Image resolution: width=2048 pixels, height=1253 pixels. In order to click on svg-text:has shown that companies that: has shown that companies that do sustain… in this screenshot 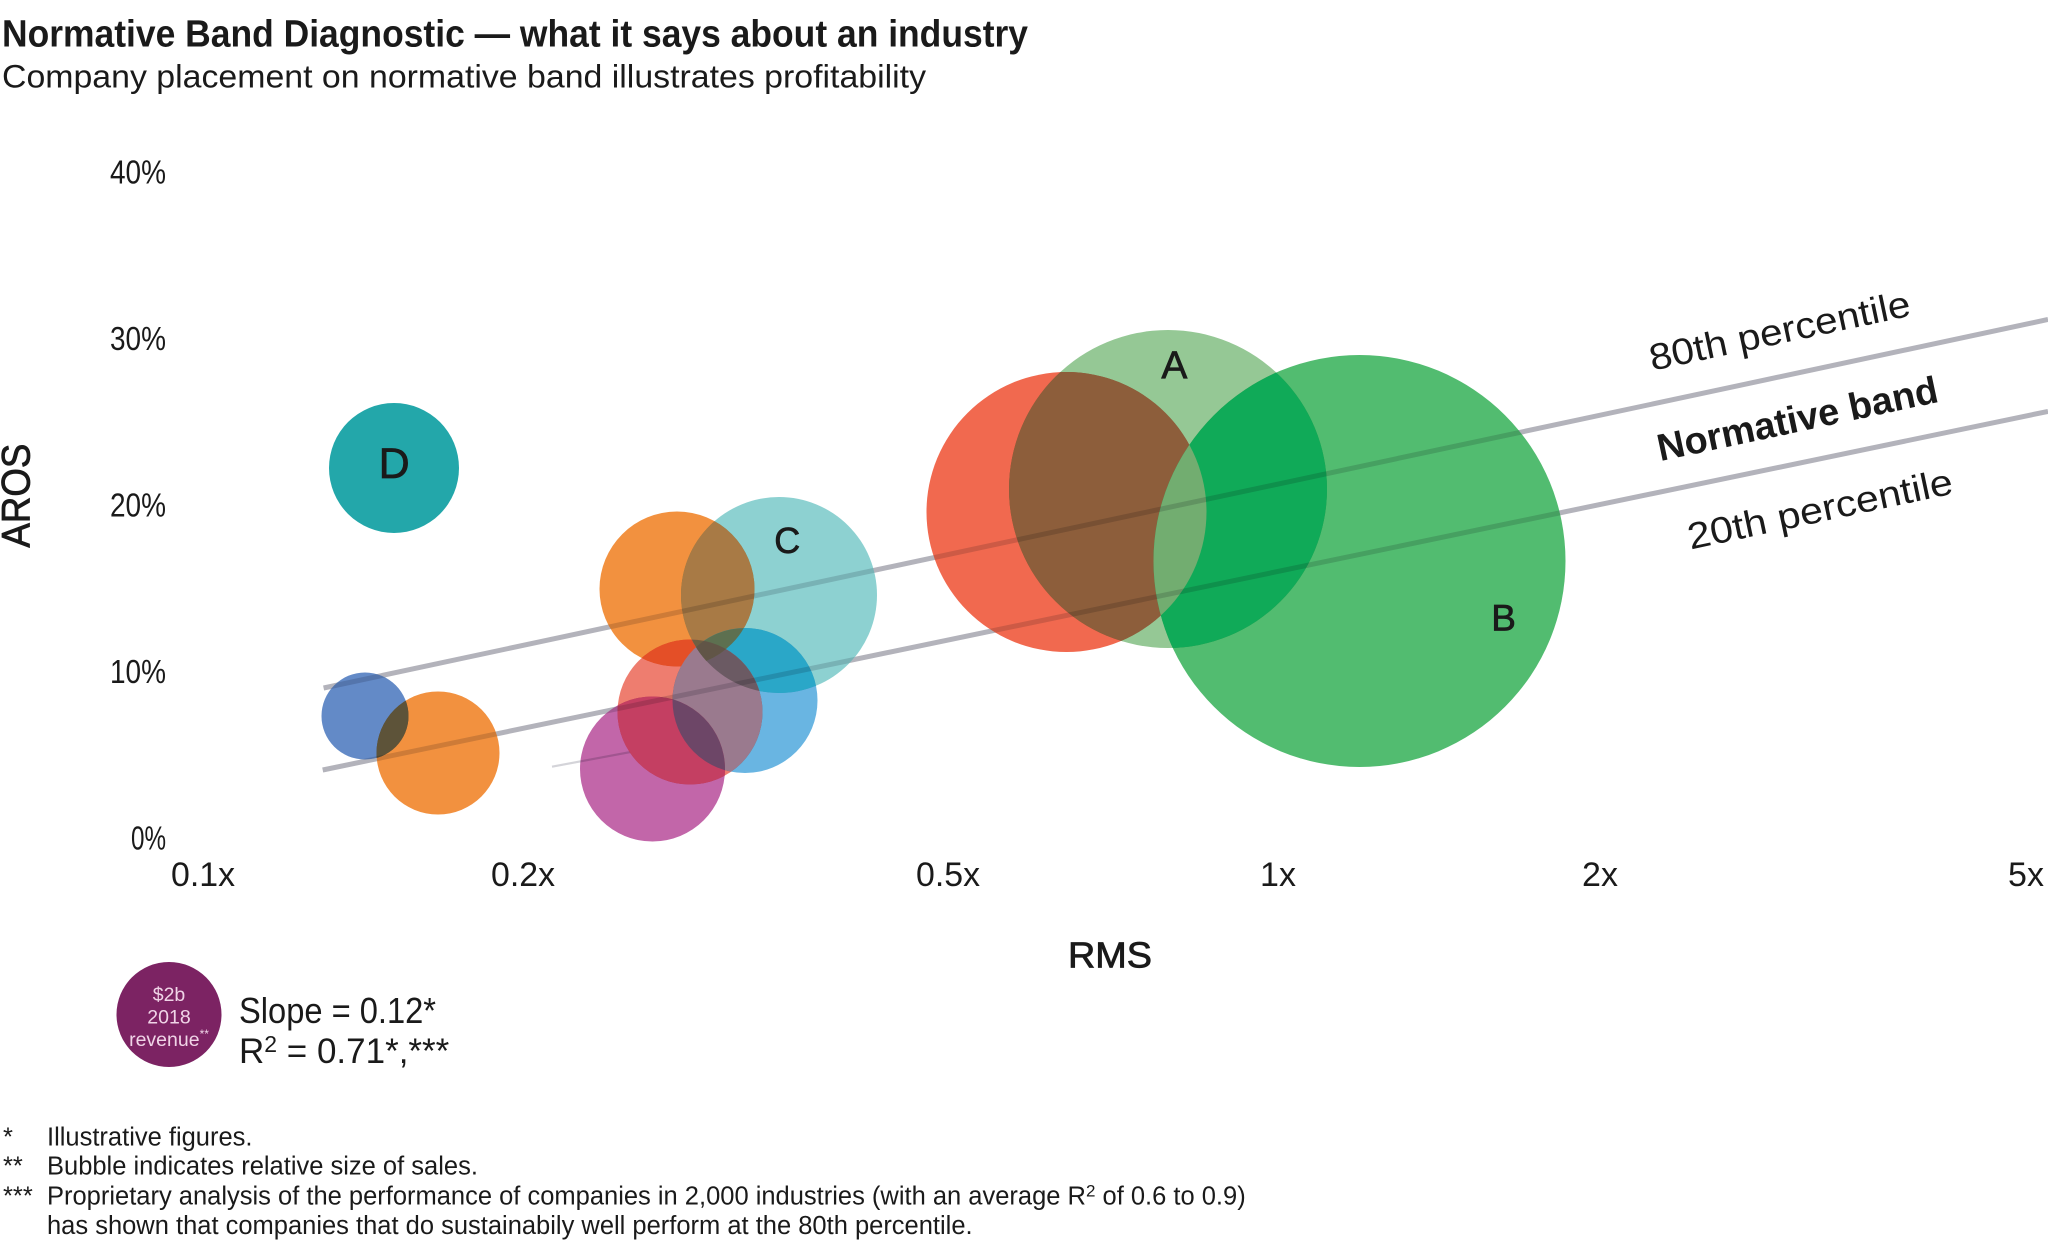, I will do `click(510, 1226)`.